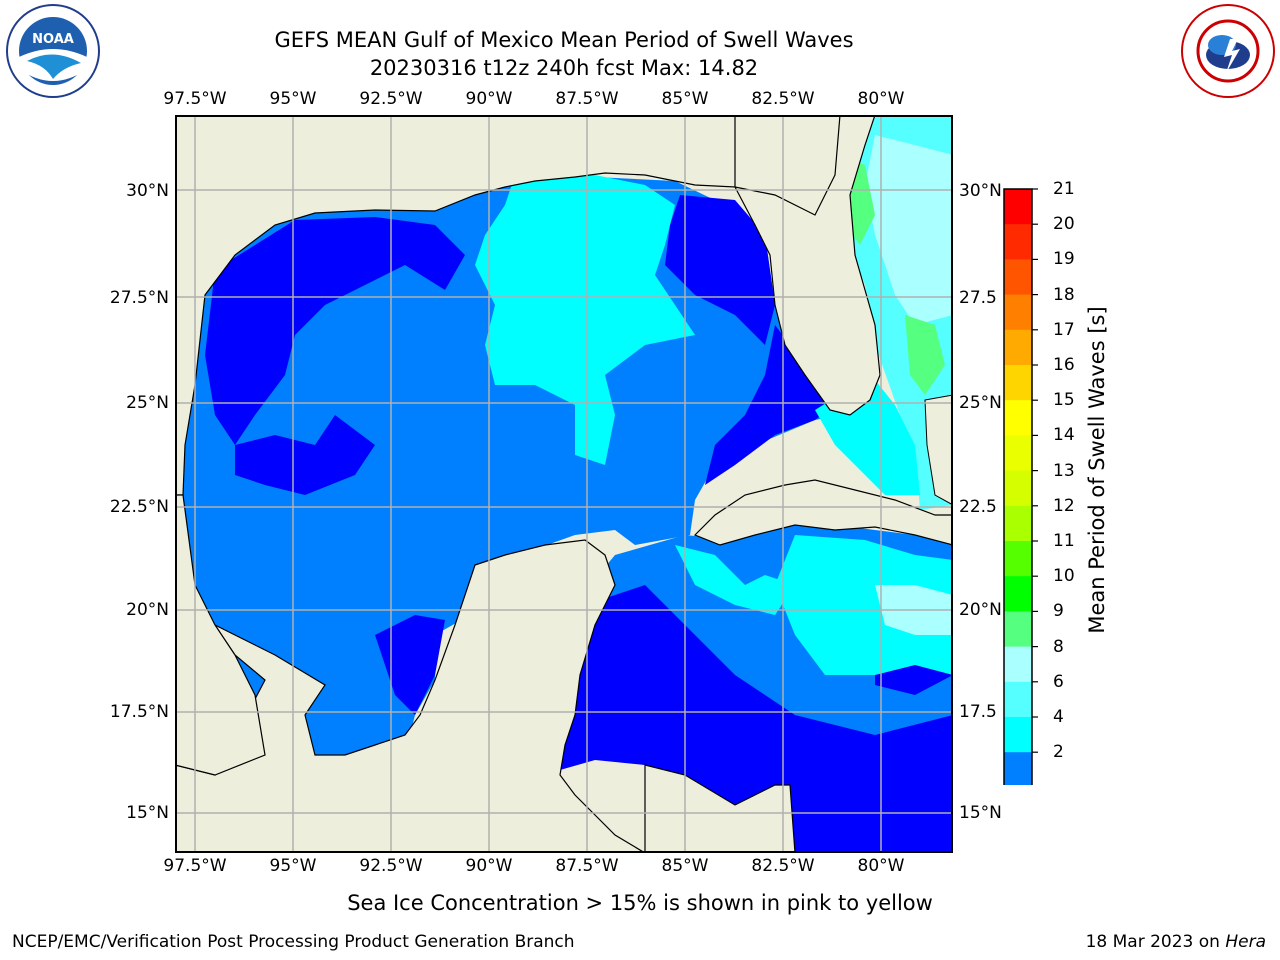  Describe the element at coordinates (139, 712) in the screenshot. I see `lat-label: 17.5°N` at that location.